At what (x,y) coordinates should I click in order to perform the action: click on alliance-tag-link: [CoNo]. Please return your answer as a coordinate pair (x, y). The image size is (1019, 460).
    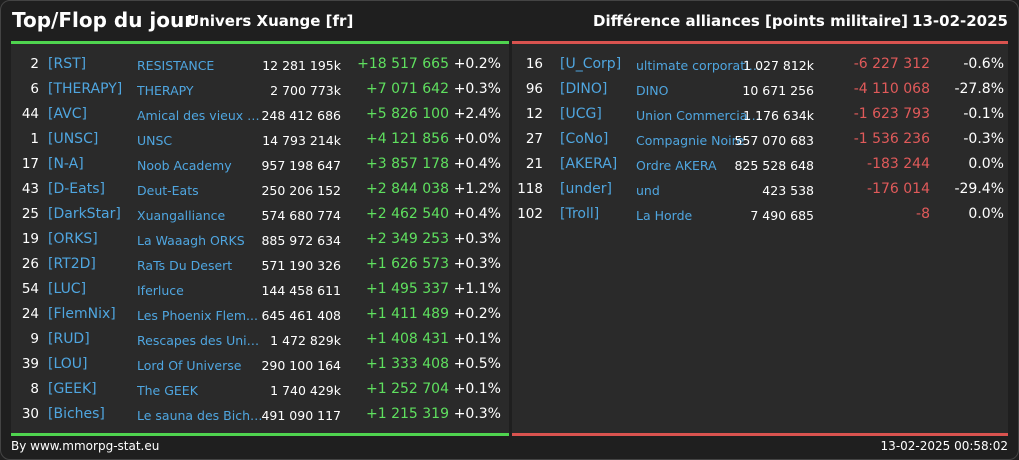
    Looking at the image, I should click on (584, 139).